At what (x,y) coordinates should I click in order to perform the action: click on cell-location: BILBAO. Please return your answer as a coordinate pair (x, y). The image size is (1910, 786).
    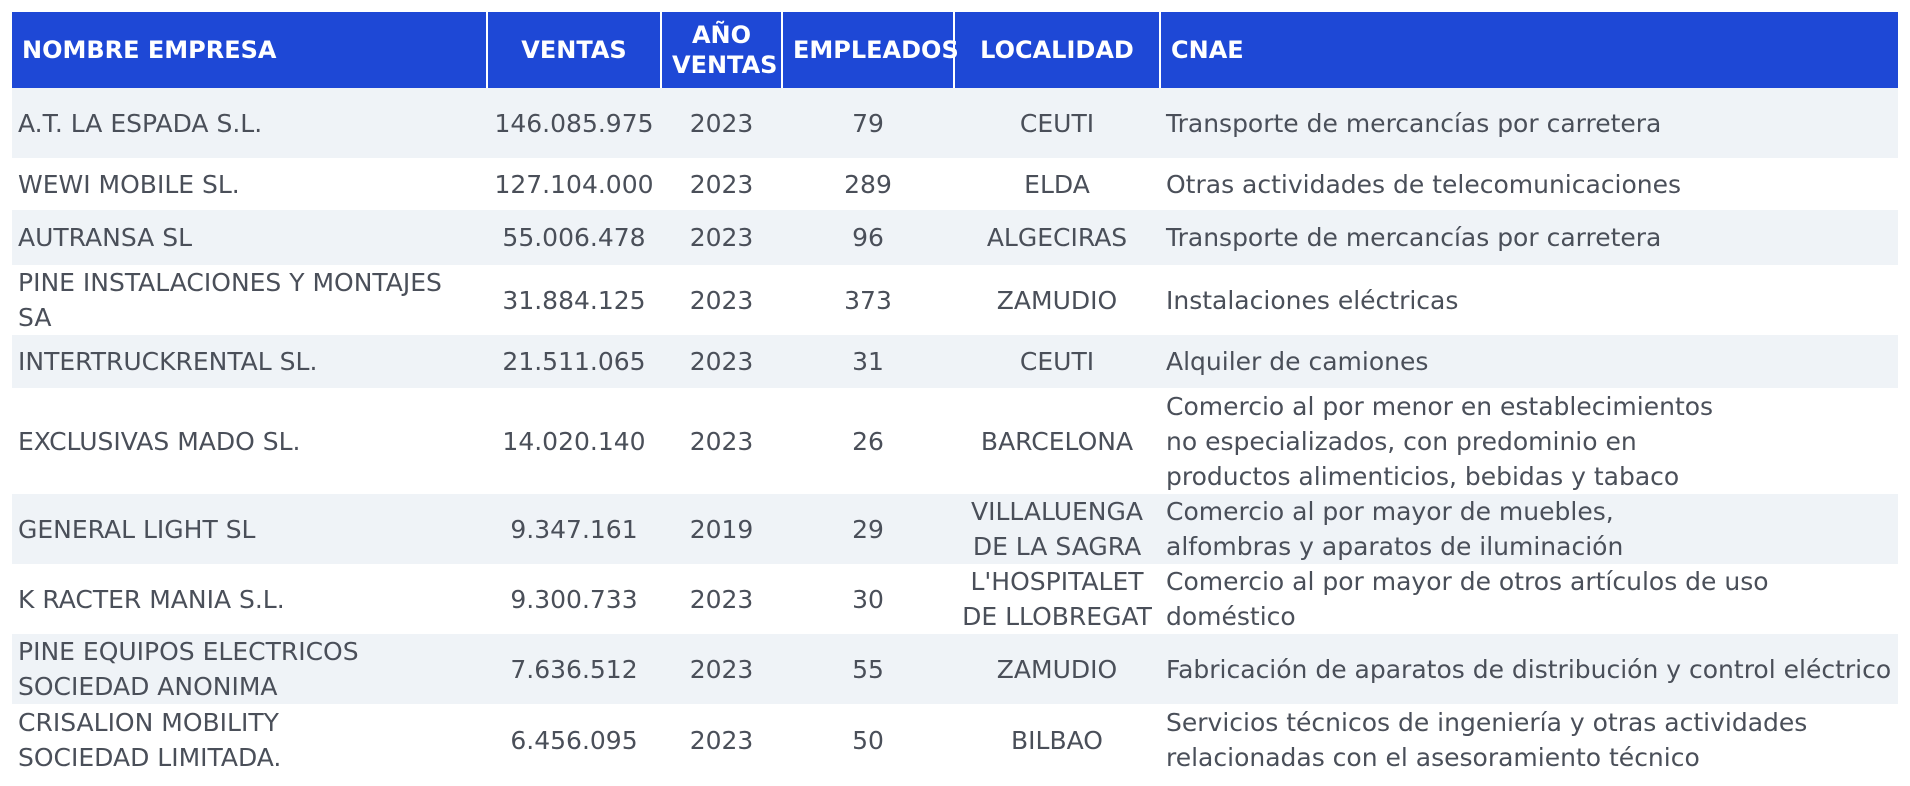
    Looking at the image, I should click on (1057, 740).